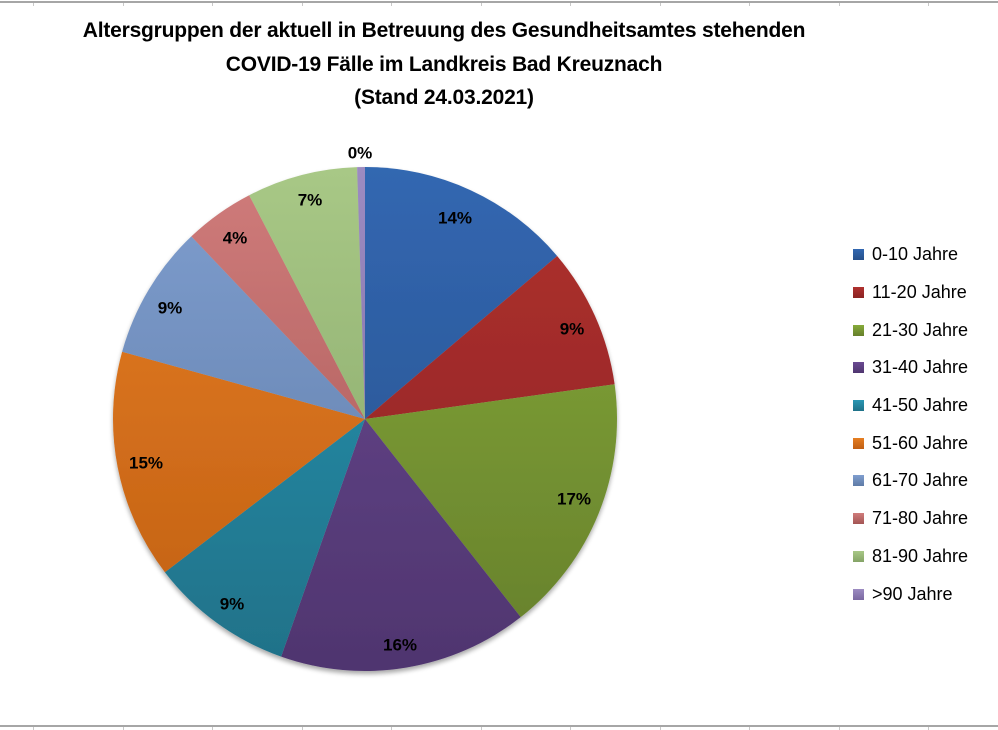  I want to click on pie-slice-11-20-jahre, so click(490, 337).